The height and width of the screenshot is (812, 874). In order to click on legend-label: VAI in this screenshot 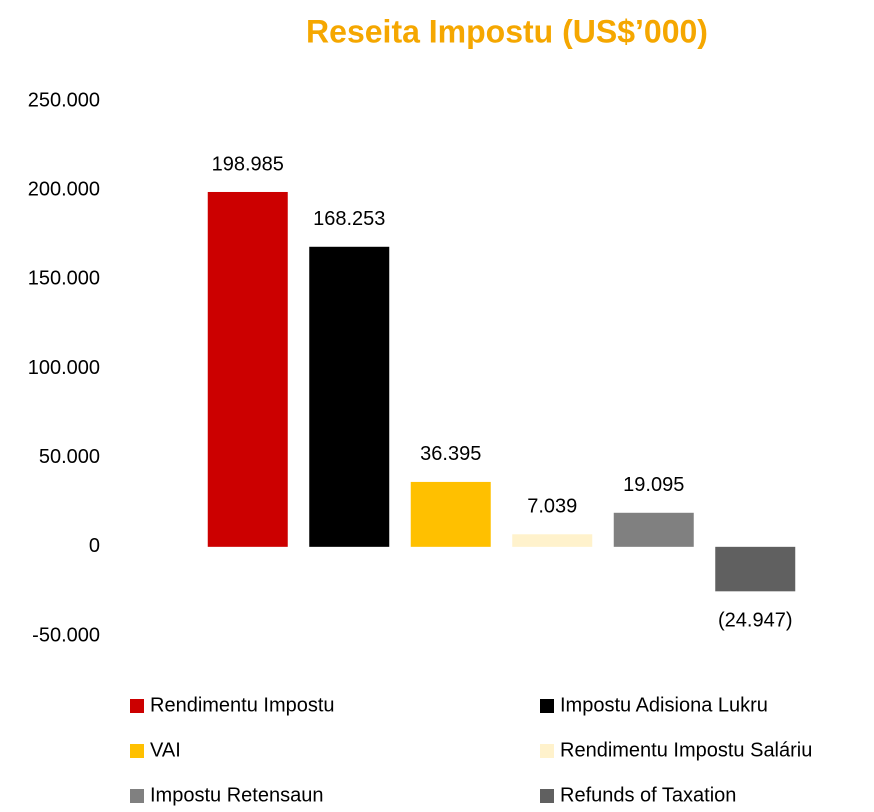, I will do `click(165, 750)`.